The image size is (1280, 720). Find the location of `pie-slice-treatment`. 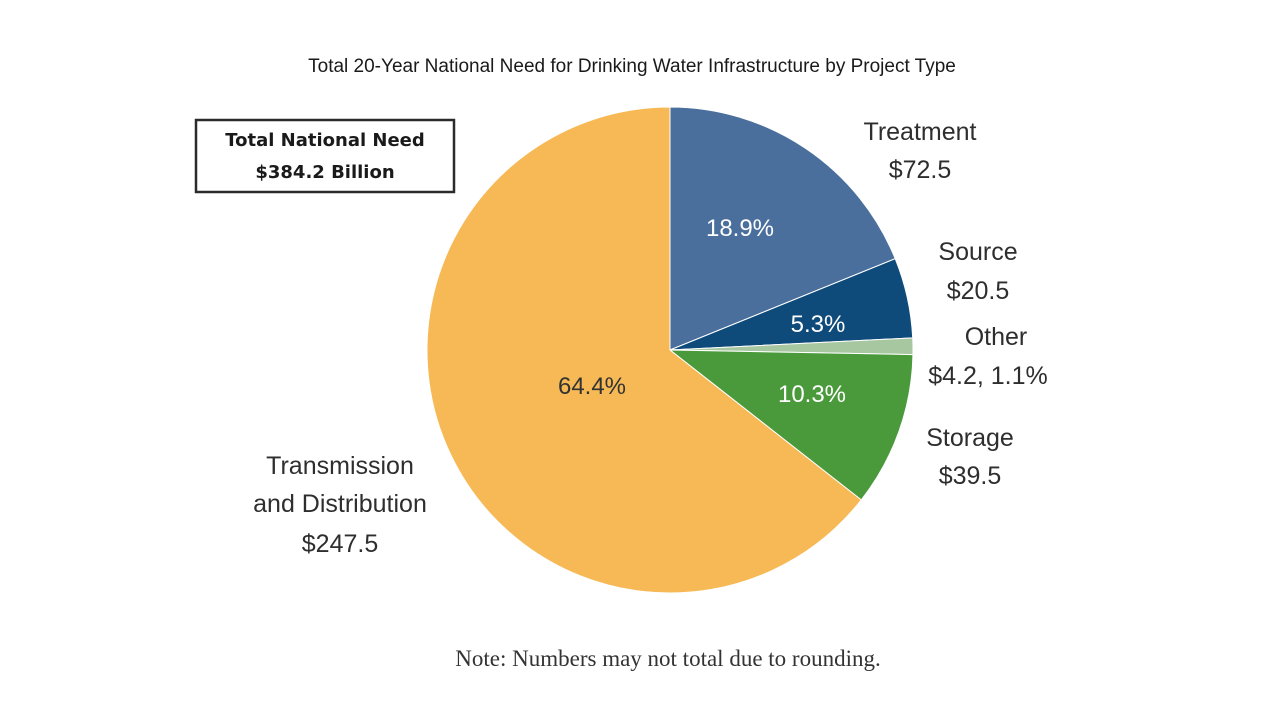

pie-slice-treatment is located at coordinates (782, 228).